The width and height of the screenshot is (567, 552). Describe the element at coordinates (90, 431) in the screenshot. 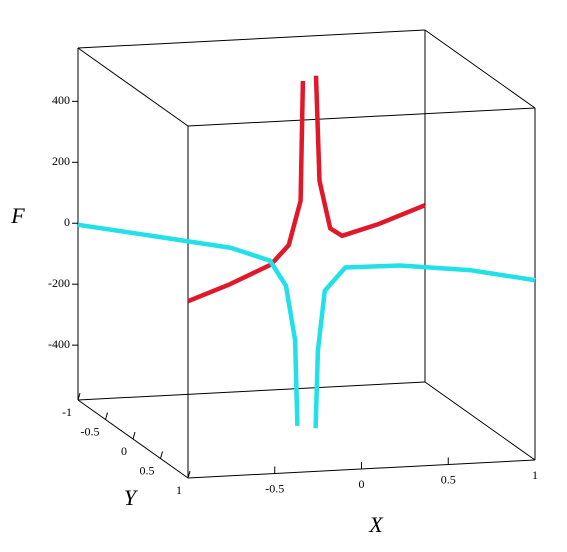

I see `y-tick-label: -0.5` at that location.